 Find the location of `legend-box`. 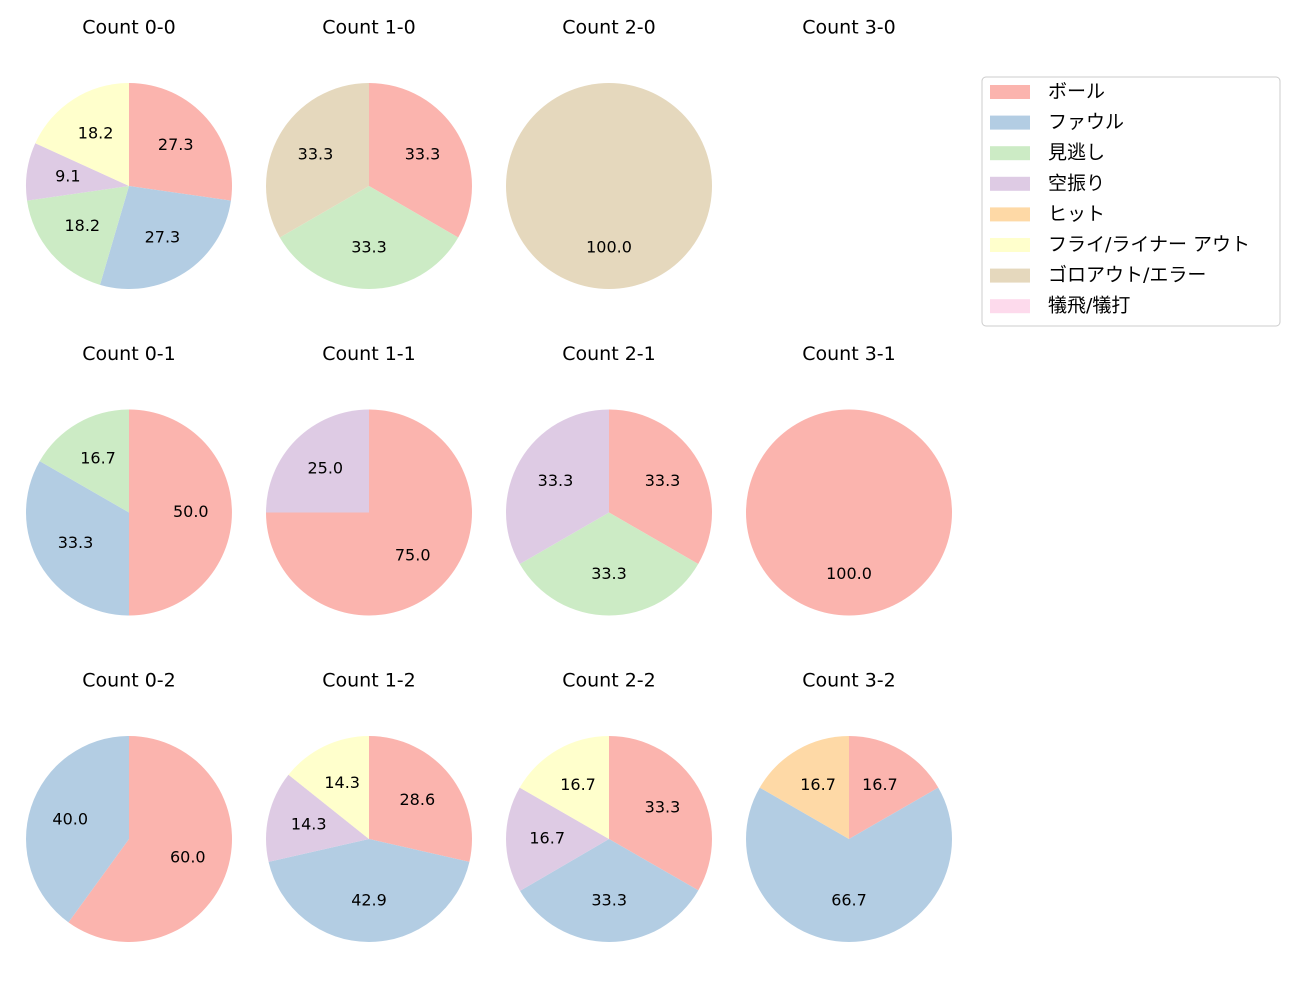

legend-box is located at coordinates (1131, 201).